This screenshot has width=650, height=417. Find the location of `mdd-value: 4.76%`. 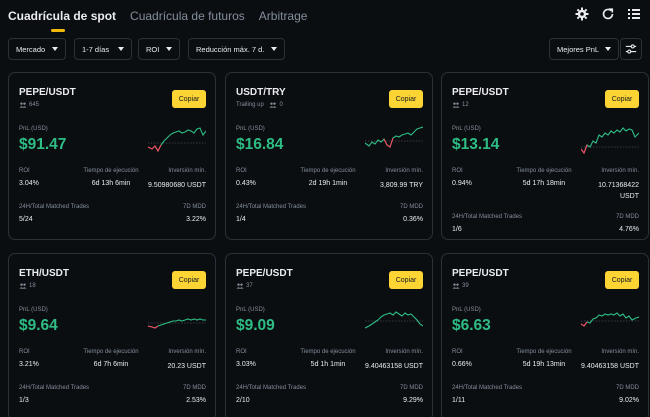

mdd-value: 4.76% is located at coordinates (629, 229).